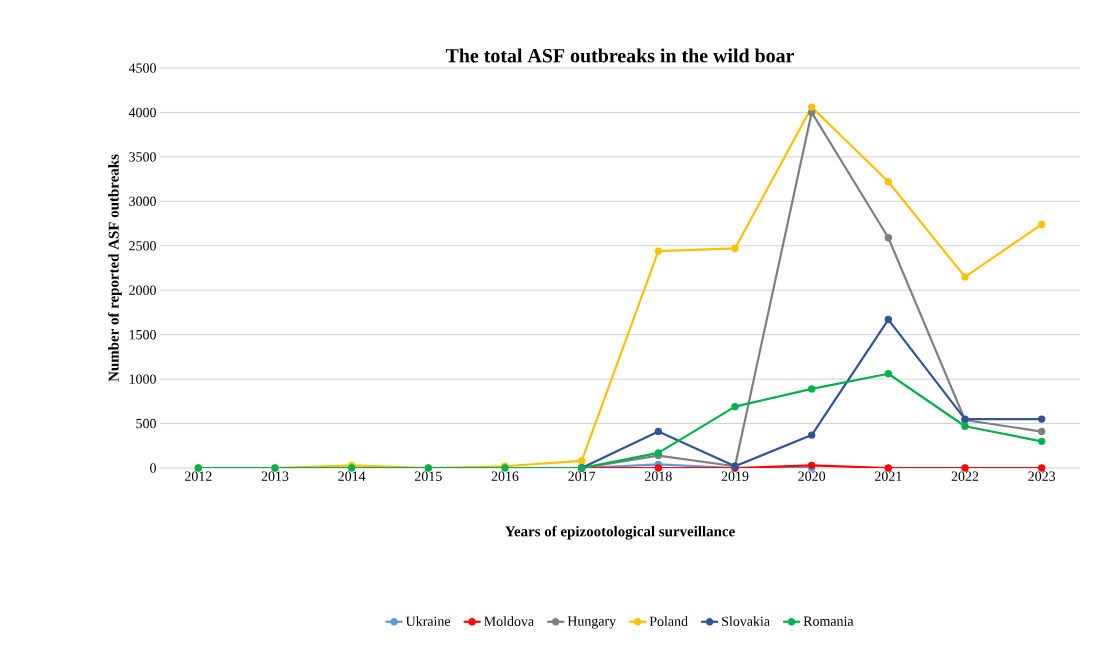  Describe the element at coordinates (428, 476) in the screenshot. I see `x-tick-label: 2015` at that location.